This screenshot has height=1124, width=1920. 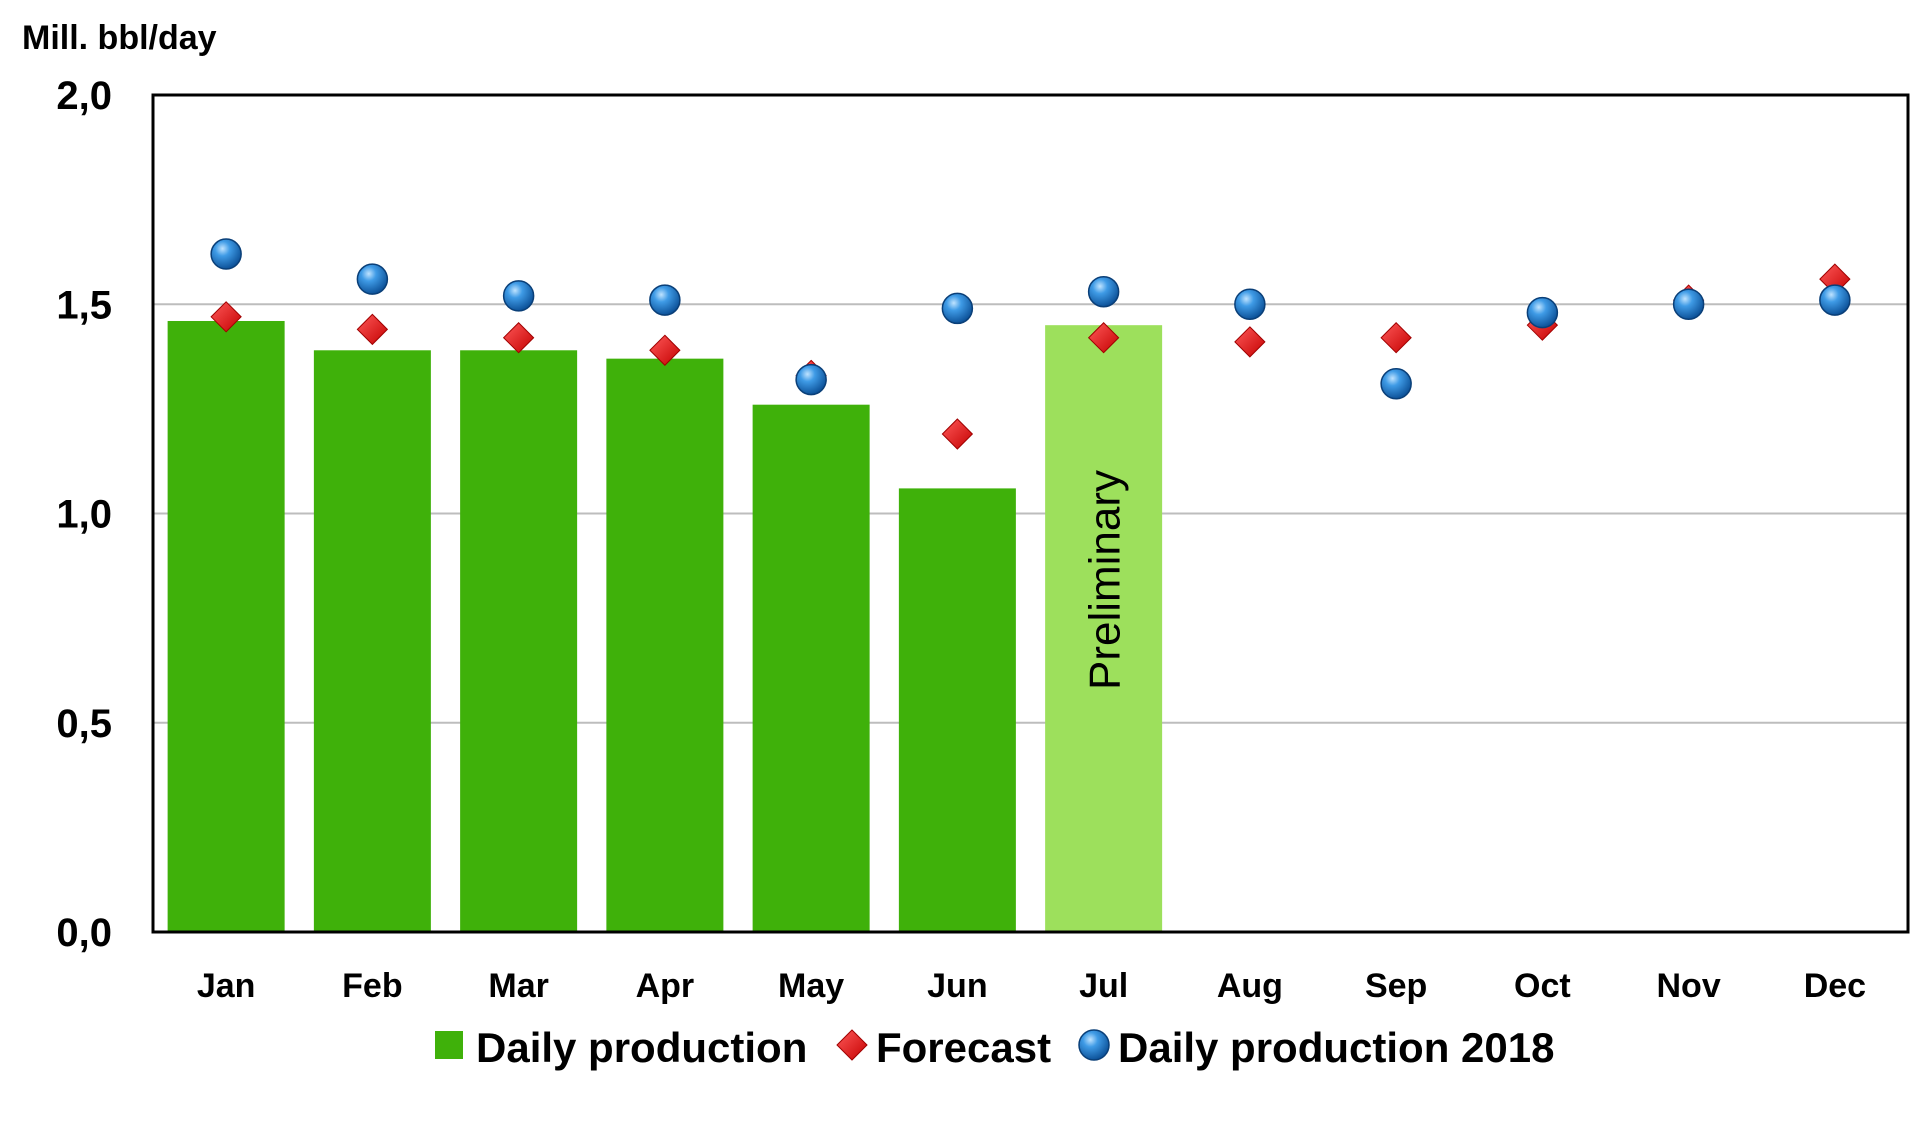 I want to click on x-tick-label: Sep, so click(x=1396, y=986).